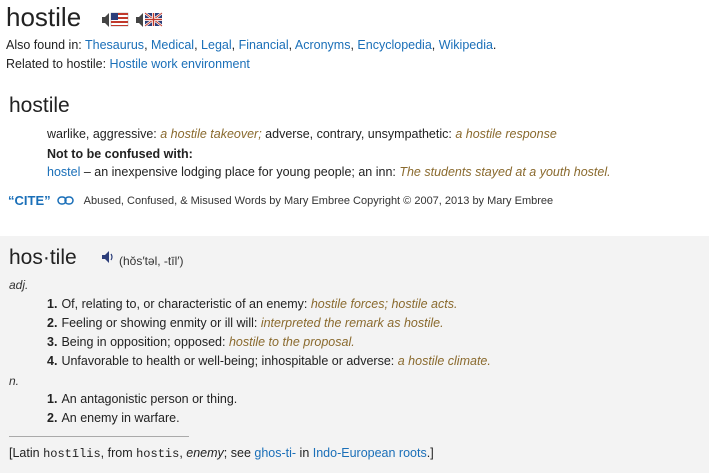 This screenshot has height=473, width=709. What do you see at coordinates (14, 381) in the screenshot?
I see `pos-noun: n.` at bounding box center [14, 381].